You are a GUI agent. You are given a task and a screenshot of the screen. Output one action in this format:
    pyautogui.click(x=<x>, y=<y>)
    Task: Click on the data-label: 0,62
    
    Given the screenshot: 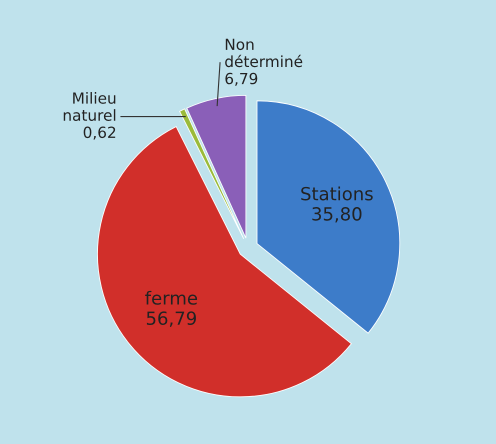 What is the action you would take?
    pyautogui.click(x=100, y=133)
    